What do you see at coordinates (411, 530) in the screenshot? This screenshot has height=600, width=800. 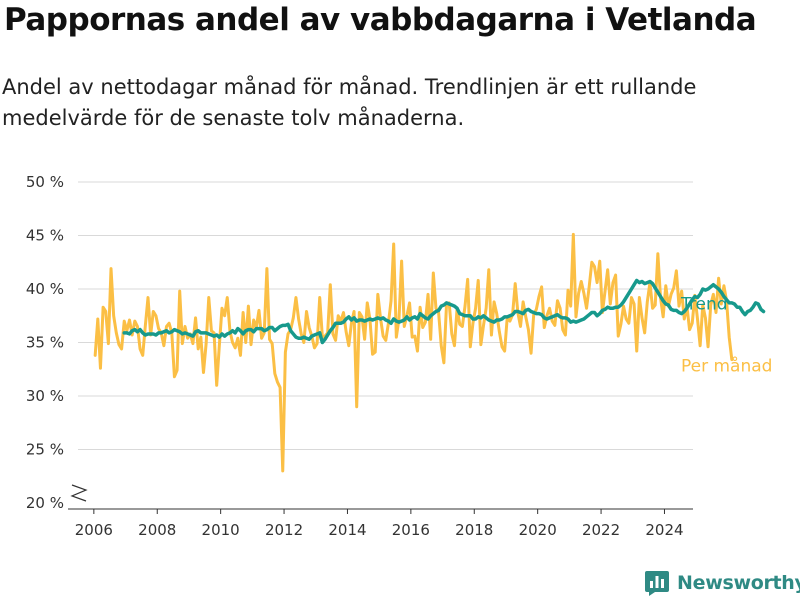 I see `x-tick-label: 2016` at bounding box center [411, 530].